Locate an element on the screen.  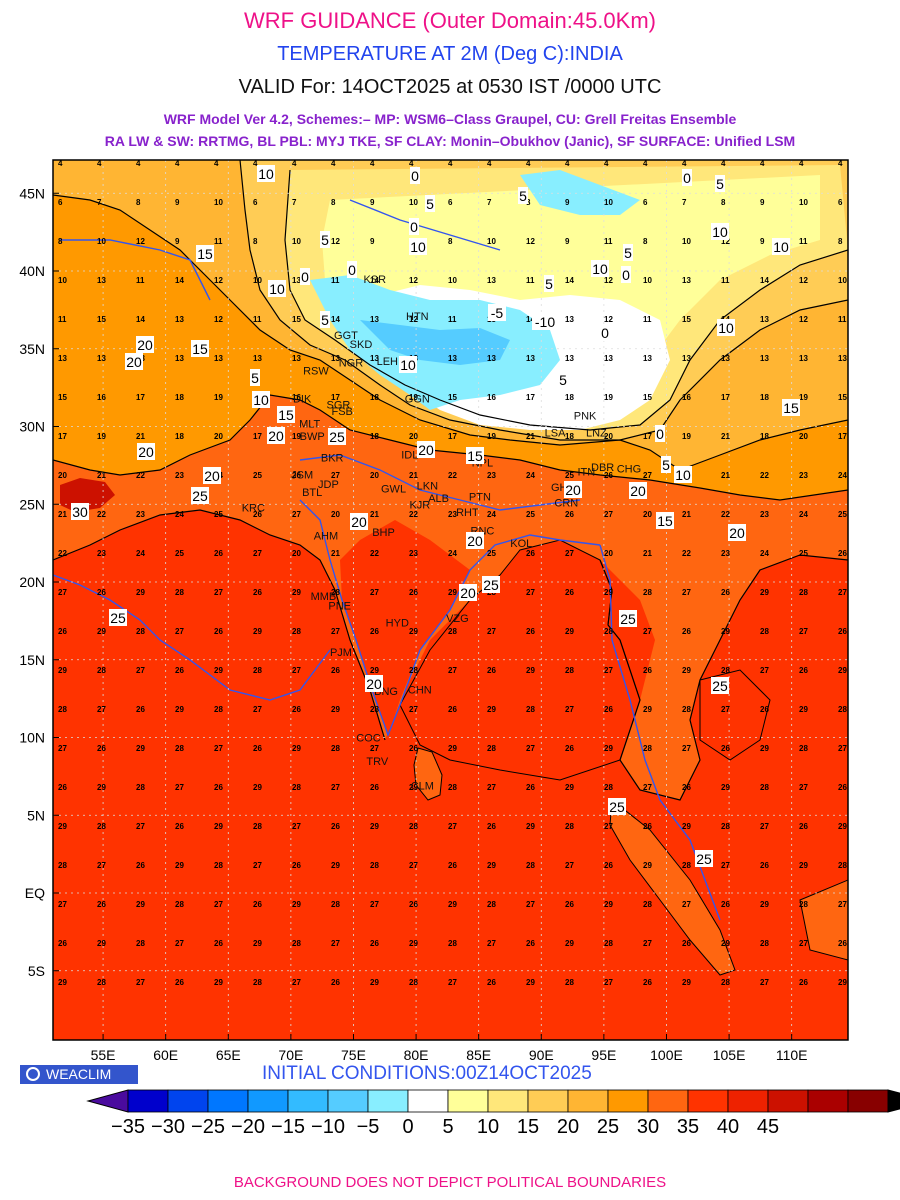
grid-value: 11 is located at coordinates (647, 319).